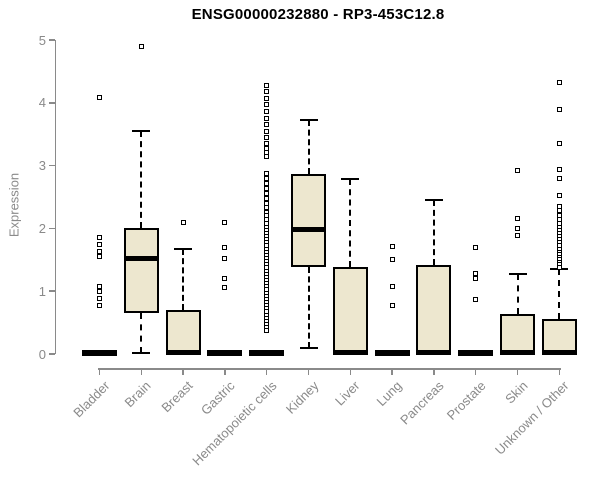 This screenshot has height=500, width=600. I want to click on y-tick-label: 1, so click(42, 291).